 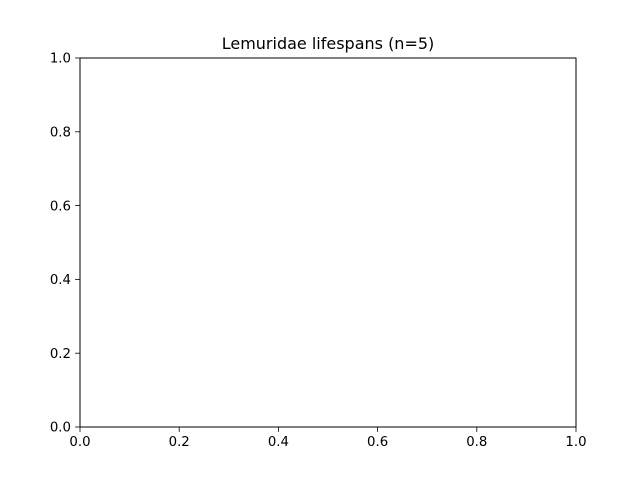 I want to click on y-tick-label: 0.2, so click(x=60, y=354).